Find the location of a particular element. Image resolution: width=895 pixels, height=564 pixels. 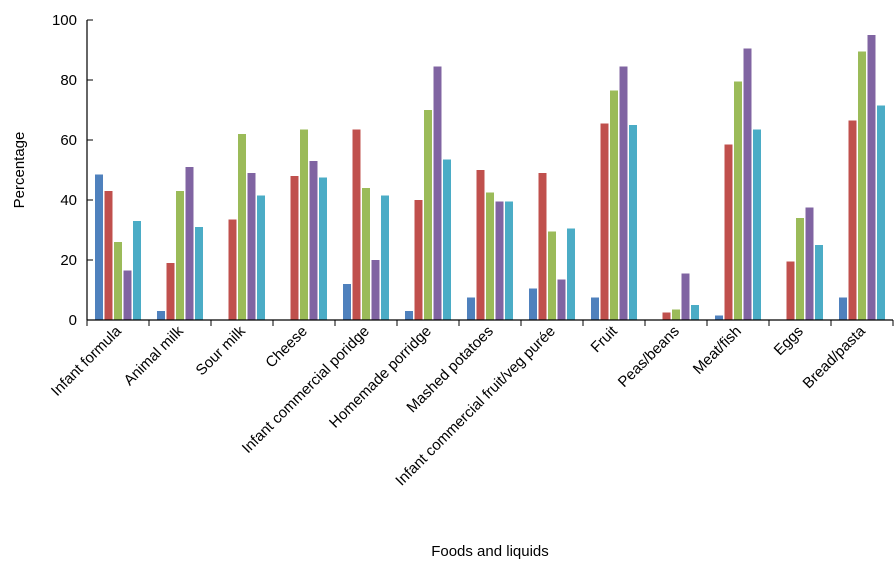

y-tick-label: 60 is located at coordinates (68, 140).